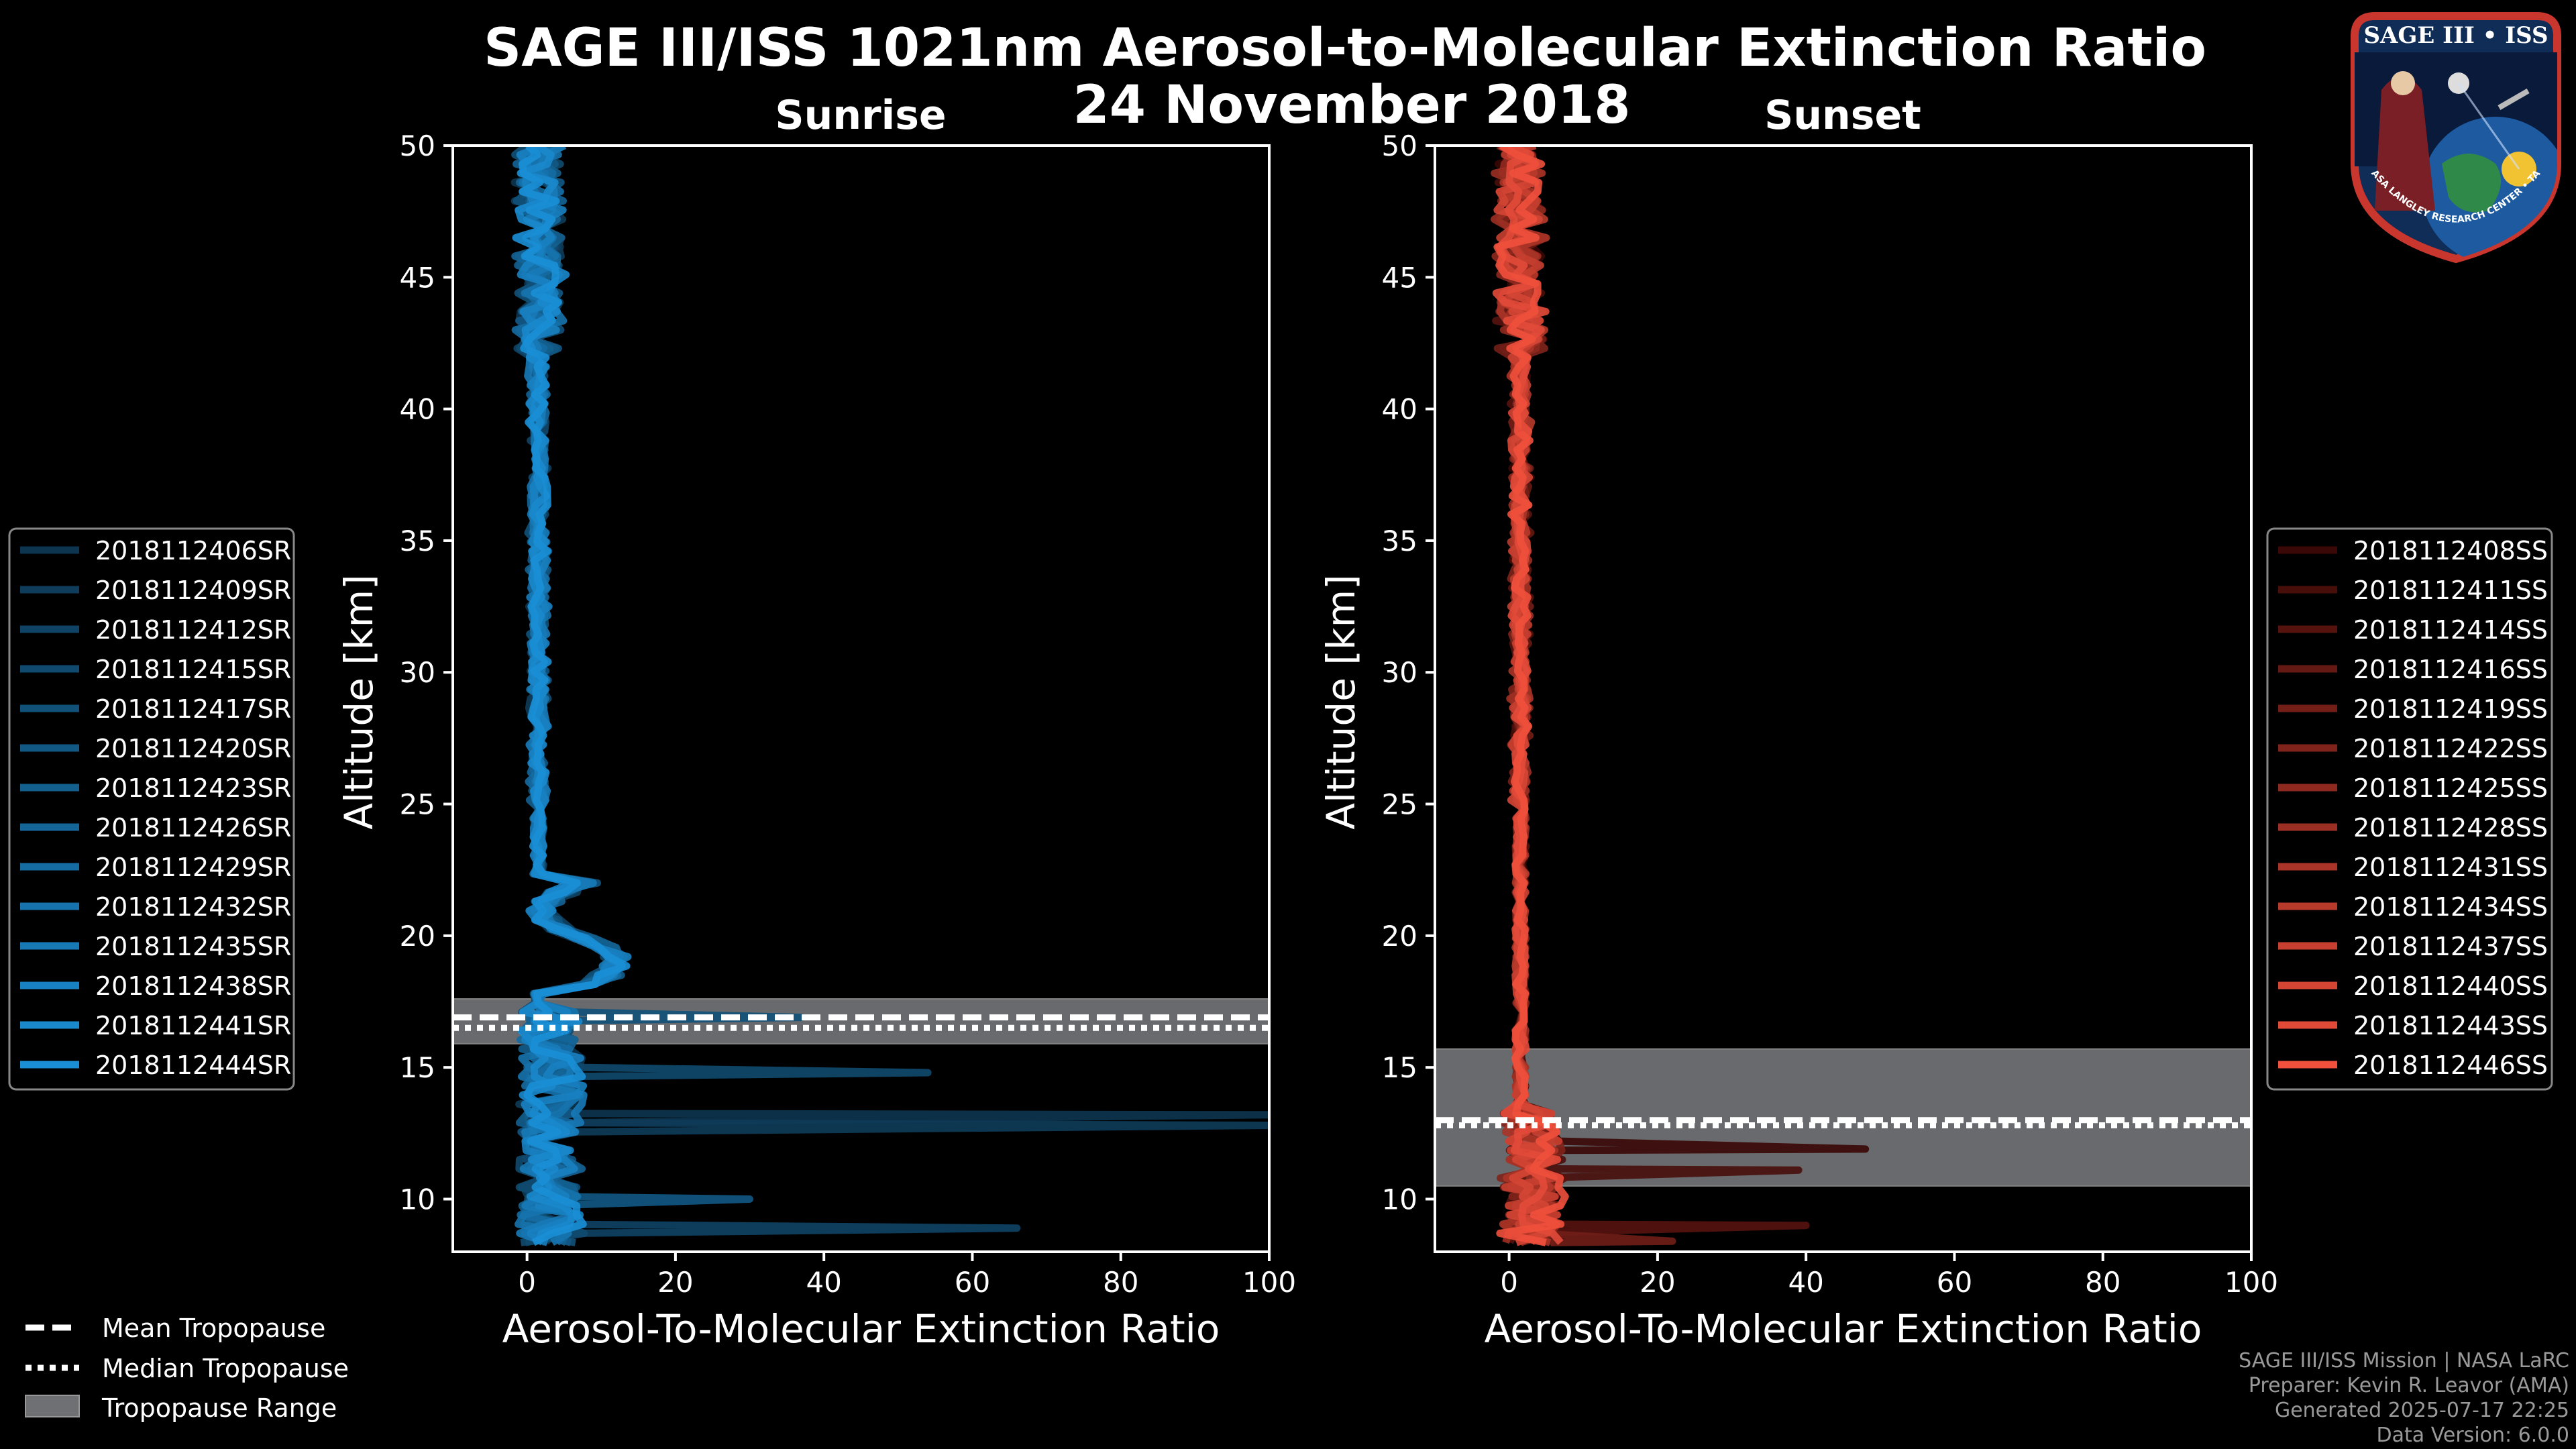  Describe the element at coordinates (417, 1199) in the screenshot. I see `sunrise-y-tick-label: 10` at that location.